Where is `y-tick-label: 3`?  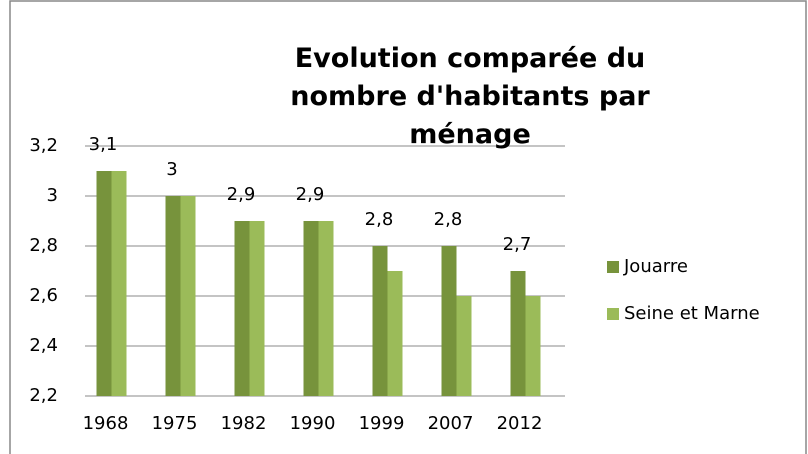
y-tick-label: 3 is located at coordinates (52, 195).